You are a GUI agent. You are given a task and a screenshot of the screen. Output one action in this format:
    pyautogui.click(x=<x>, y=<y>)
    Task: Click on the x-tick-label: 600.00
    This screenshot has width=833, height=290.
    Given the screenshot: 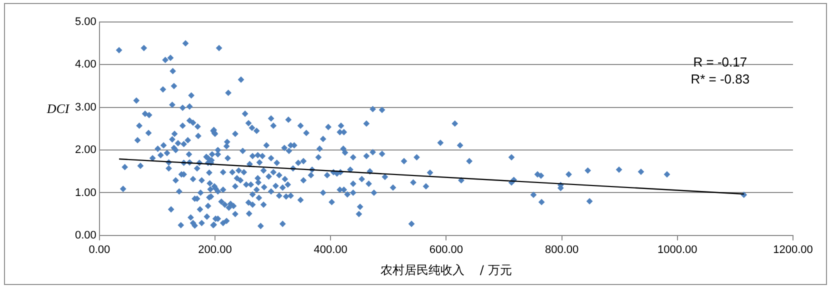 What is the action you would take?
    pyautogui.click(x=446, y=250)
    